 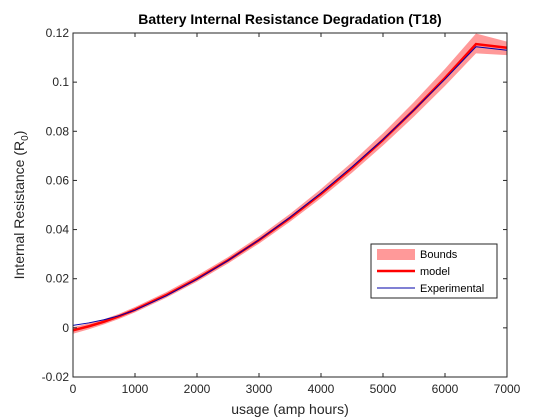 I want to click on y-tick-label: 0, so click(x=65, y=328).